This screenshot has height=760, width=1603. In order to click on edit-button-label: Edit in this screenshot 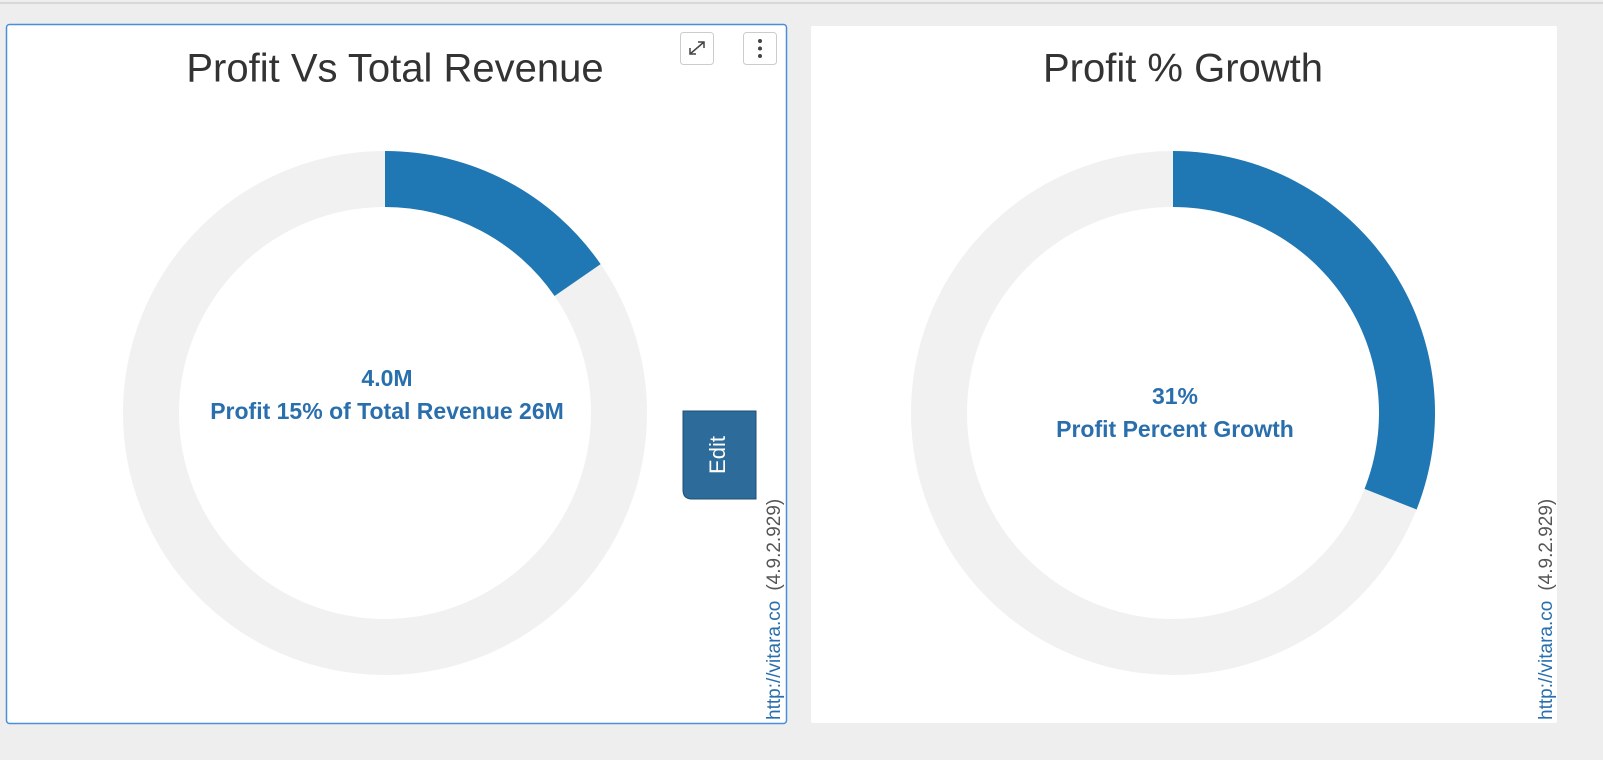, I will do `click(717, 455)`.